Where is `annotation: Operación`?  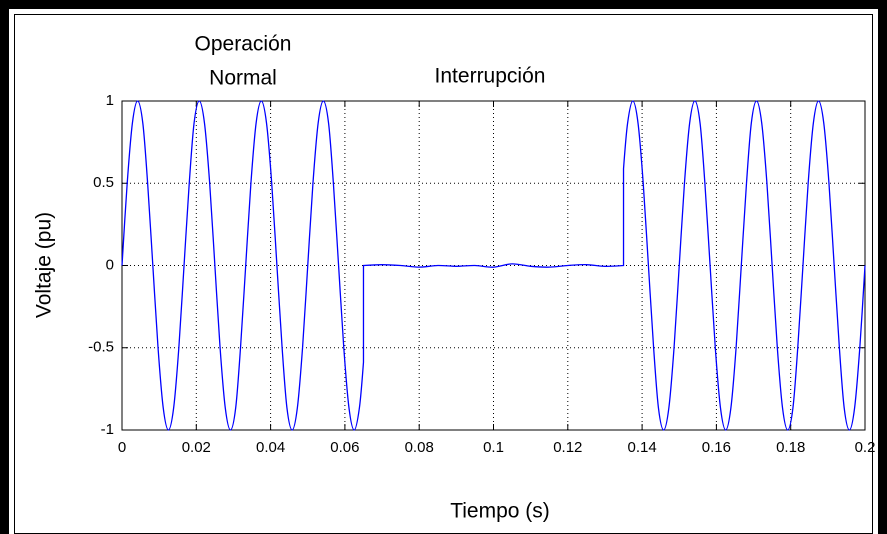
annotation: Operación is located at coordinates (243, 44).